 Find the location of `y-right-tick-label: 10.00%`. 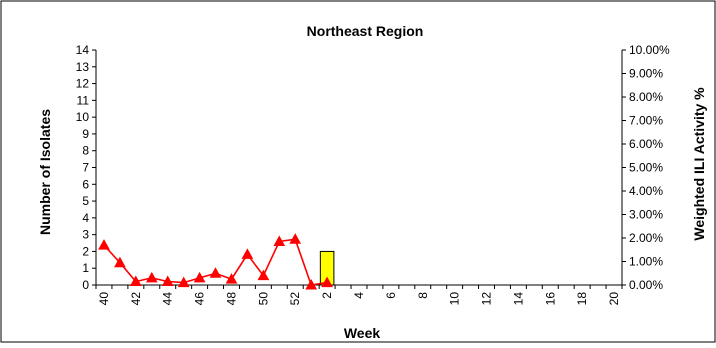

y-right-tick-label: 10.00% is located at coordinates (649, 50).